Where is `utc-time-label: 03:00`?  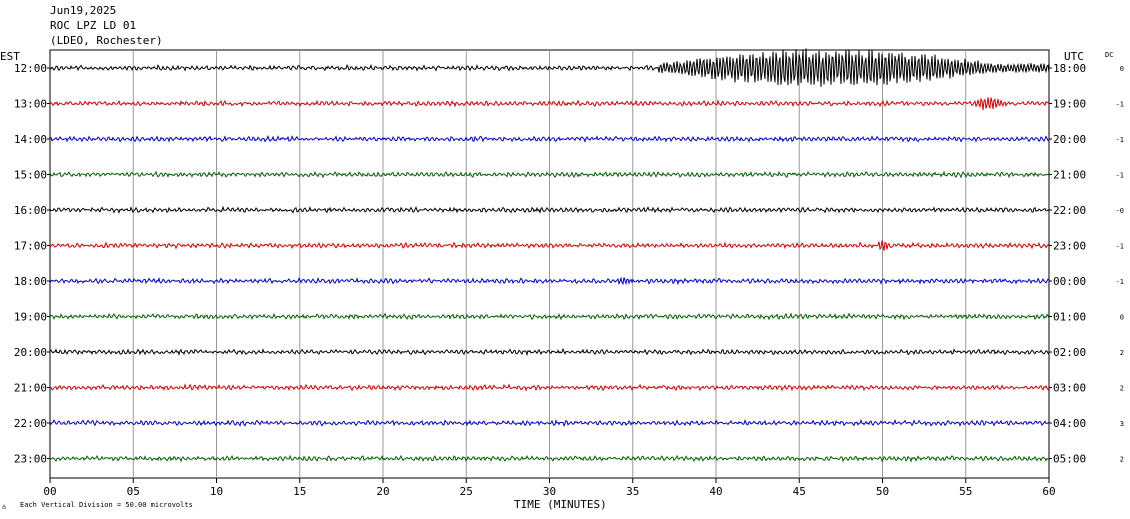 utc-time-label: 03:00 is located at coordinates (1069, 388).